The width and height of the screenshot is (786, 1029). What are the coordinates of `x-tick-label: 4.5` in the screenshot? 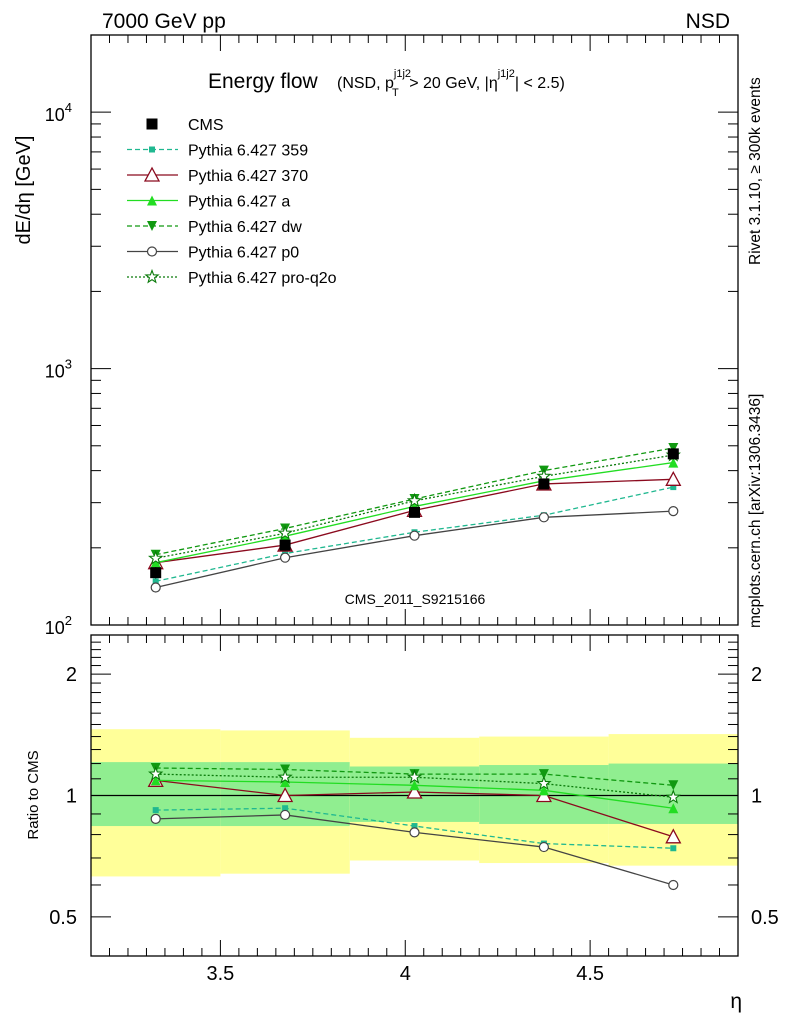 It's located at (590, 974).